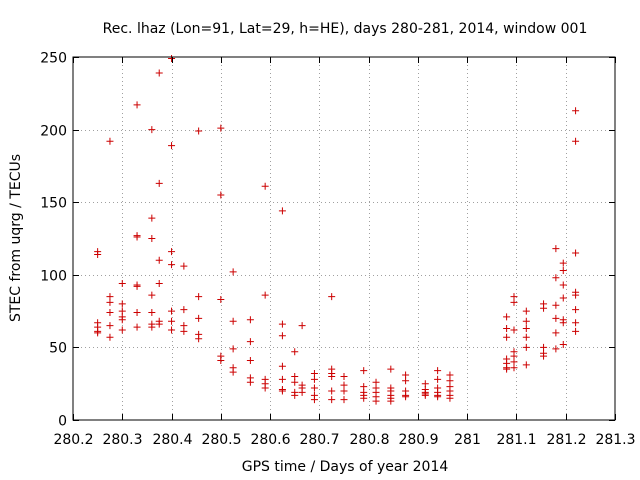 The height and width of the screenshot is (480, 640). What do you see at coordinates (16, 238) in the screenshot?
I see `y-axis-label: STEC from uqrg / TECUs` at bounding box center [16, 238].